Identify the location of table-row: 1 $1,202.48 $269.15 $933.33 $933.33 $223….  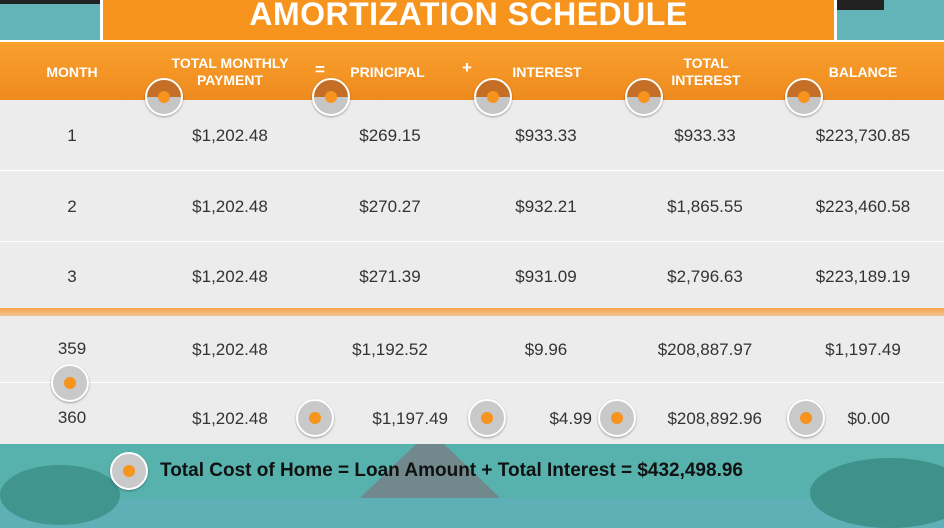
(472, 135).